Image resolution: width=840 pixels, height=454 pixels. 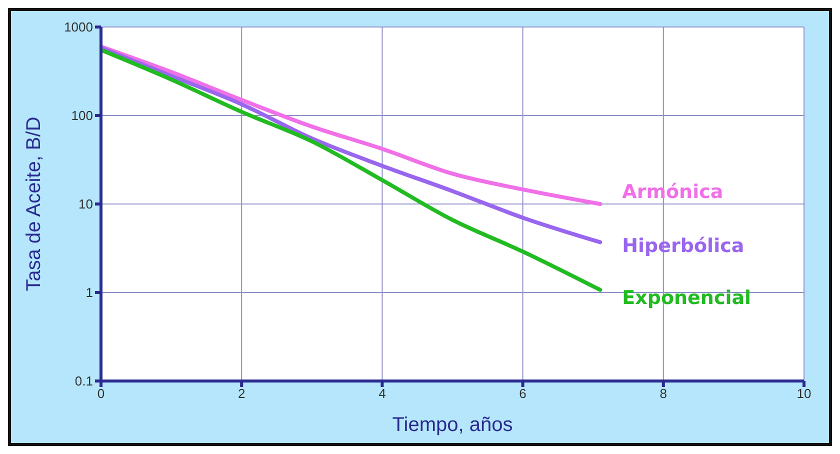 What do you see at coordinates (664, 394) in the screenshot?
I see `x-tick-label: 8` at bounding box center [664, 394].